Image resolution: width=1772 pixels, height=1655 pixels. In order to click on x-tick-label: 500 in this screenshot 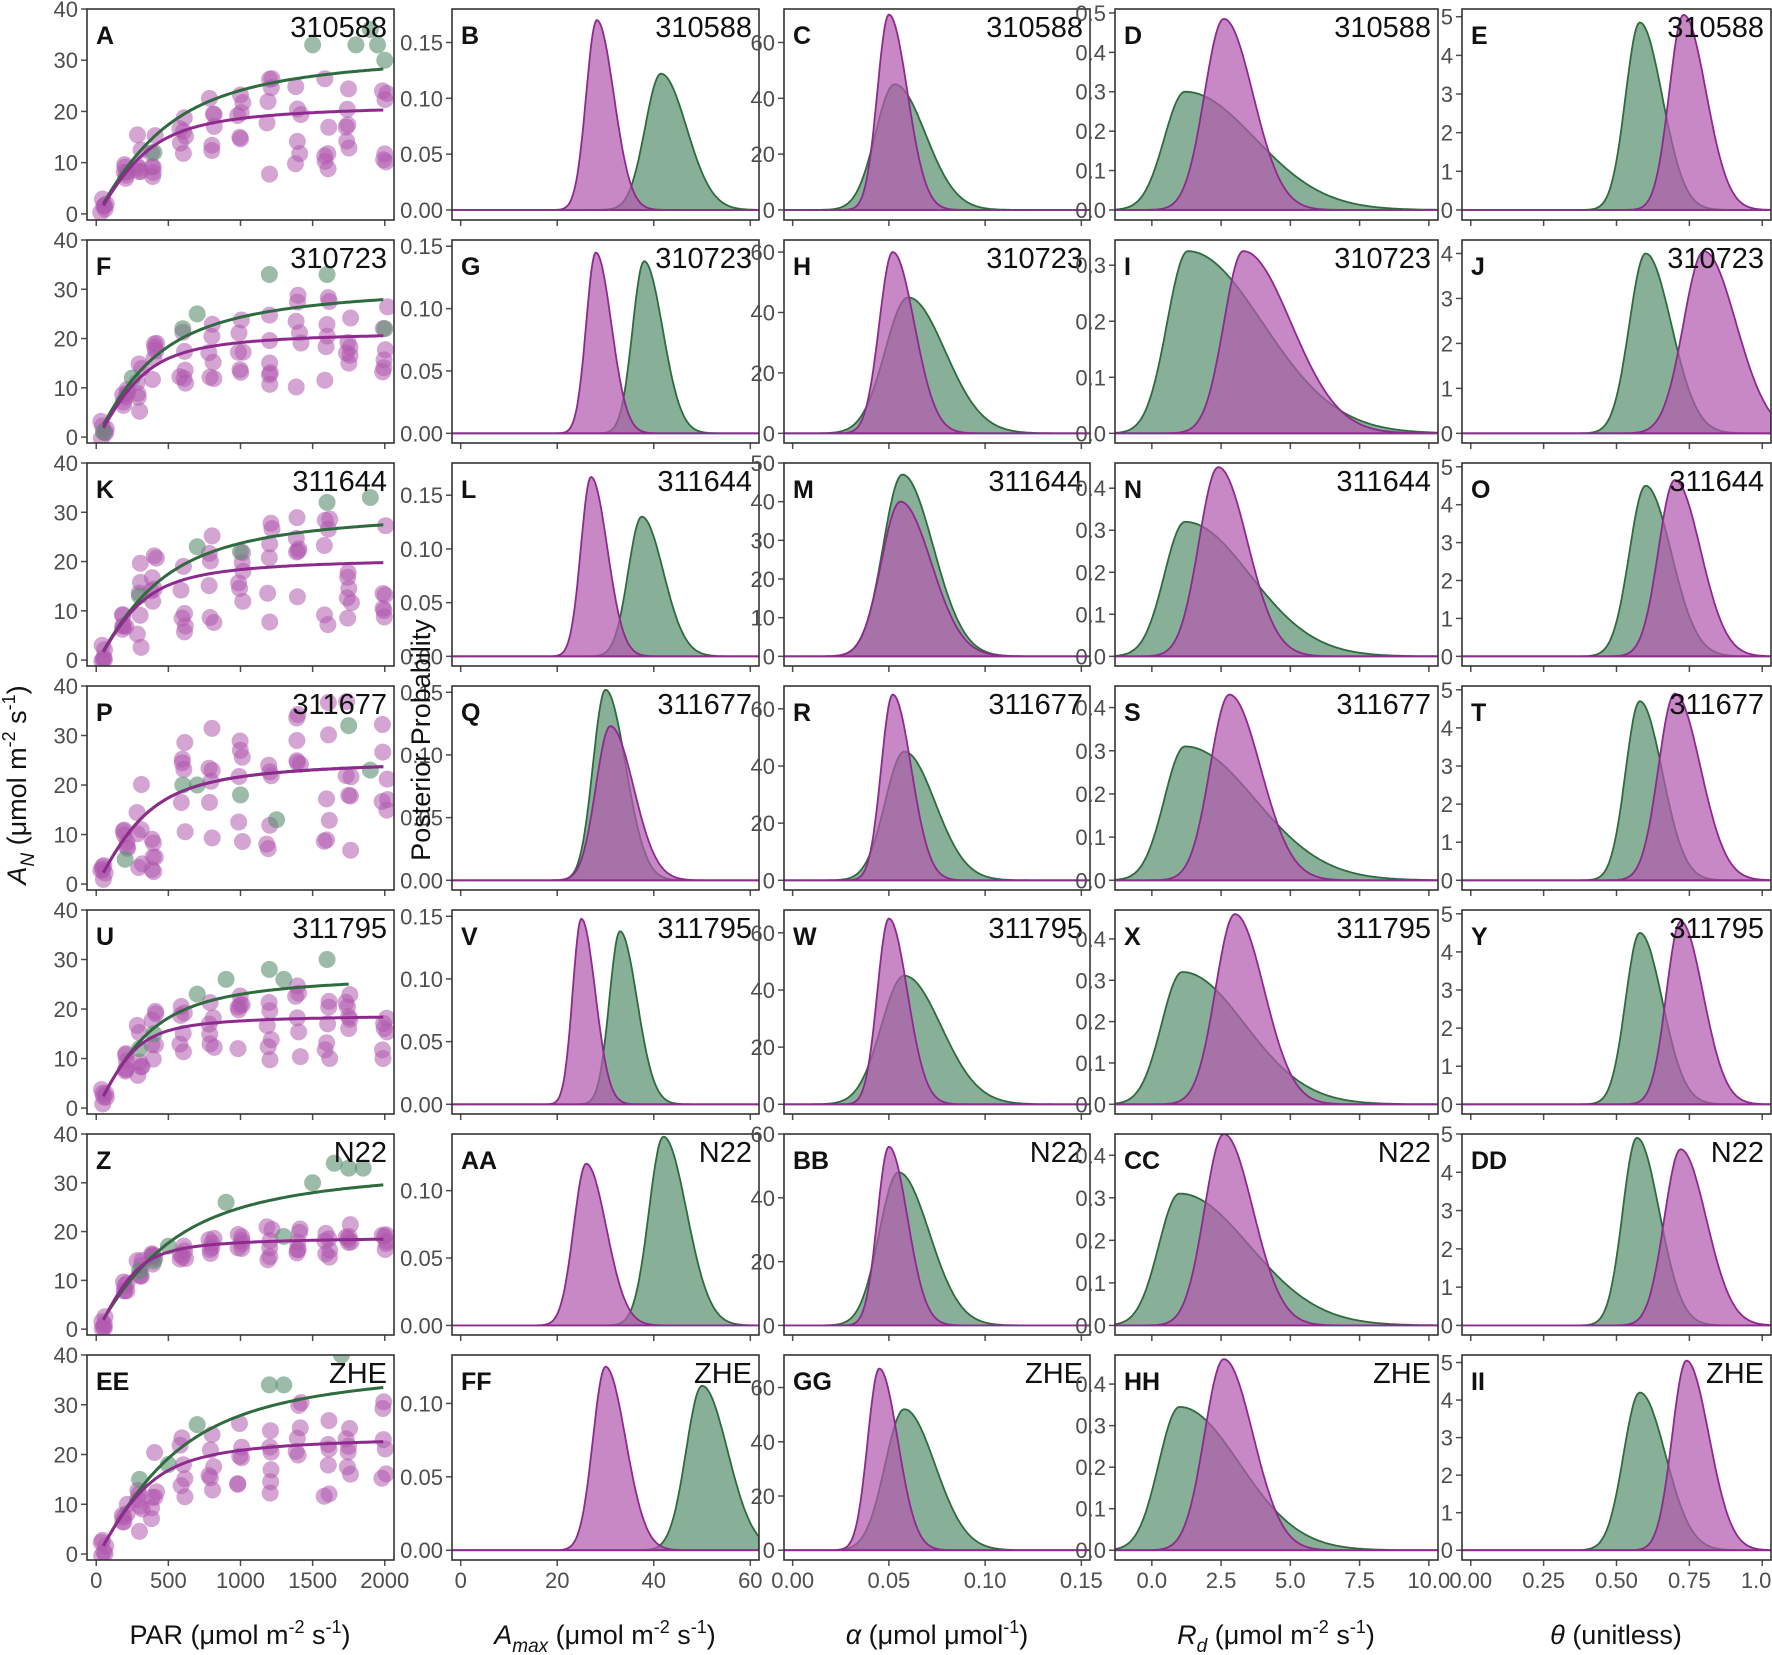, I will do `click(168, 1580)`.